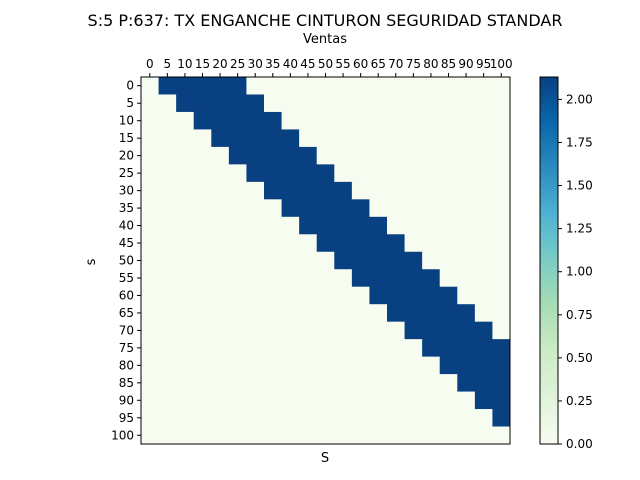 The height and width of the screenshot is (480, 640). What do you see at coordinates (130, 103) in the screenshot?
I see `y-tick-label: 5` at bounding box center [130, 103].